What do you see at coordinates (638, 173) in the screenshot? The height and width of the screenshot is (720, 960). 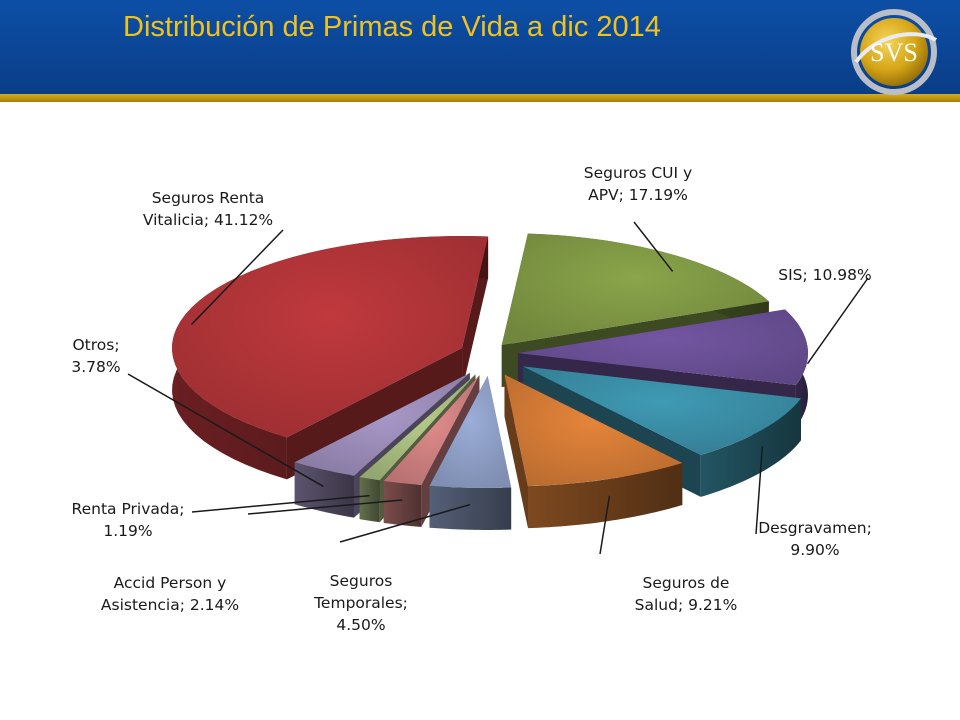 I see `slice-label-line: Seguros CUI y` at bounding box center [638, 173].